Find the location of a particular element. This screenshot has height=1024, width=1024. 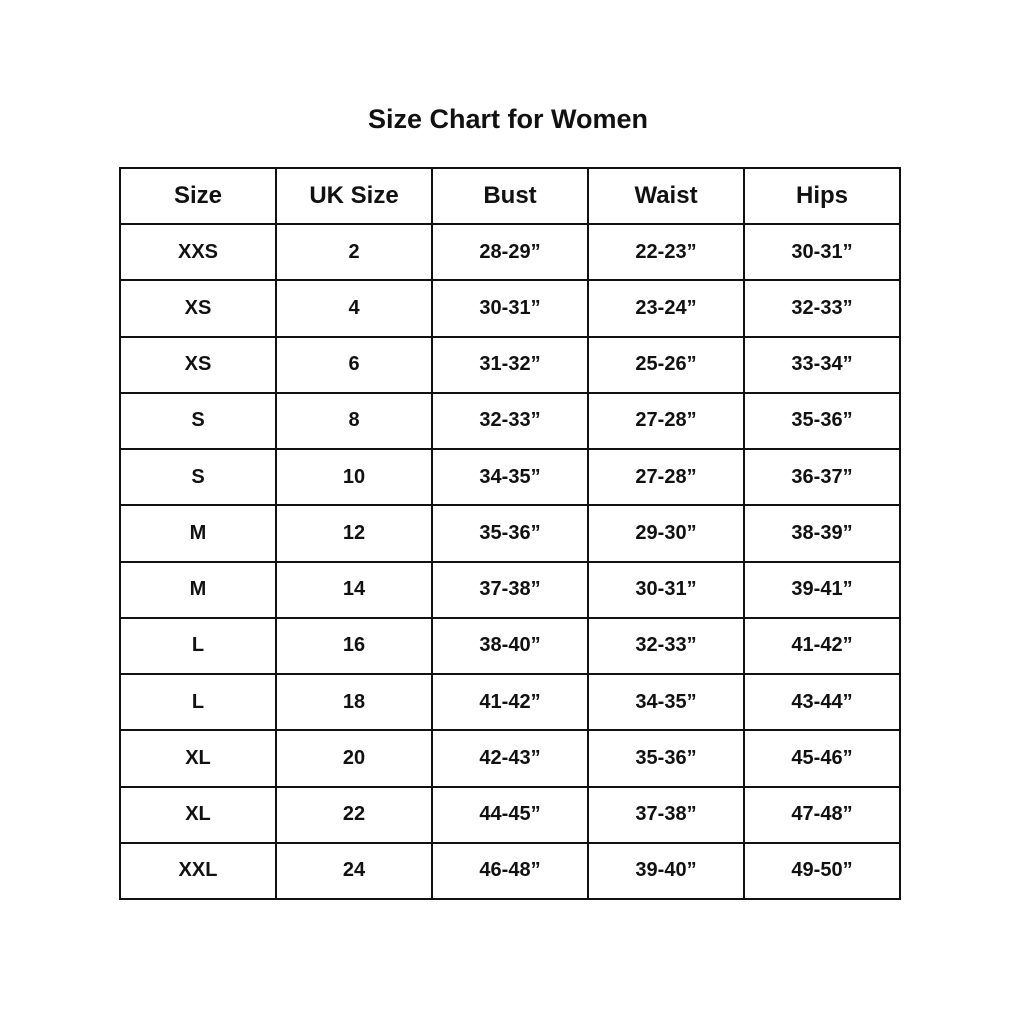

table-row: S 10 34-35” 27-28” 36-37” is located at coordinates (510, 477).